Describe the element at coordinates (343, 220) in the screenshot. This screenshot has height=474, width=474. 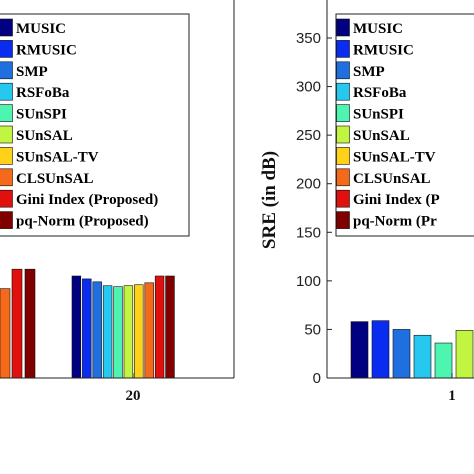
I see `right-legend-swatch-pq-norm-pr` at that location.